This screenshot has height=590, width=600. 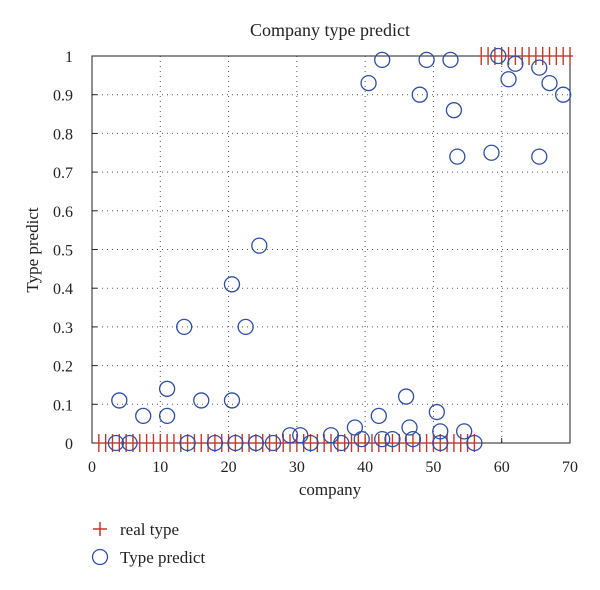 I want to click on x-tick-label: 0, so click(x=92, y=467).